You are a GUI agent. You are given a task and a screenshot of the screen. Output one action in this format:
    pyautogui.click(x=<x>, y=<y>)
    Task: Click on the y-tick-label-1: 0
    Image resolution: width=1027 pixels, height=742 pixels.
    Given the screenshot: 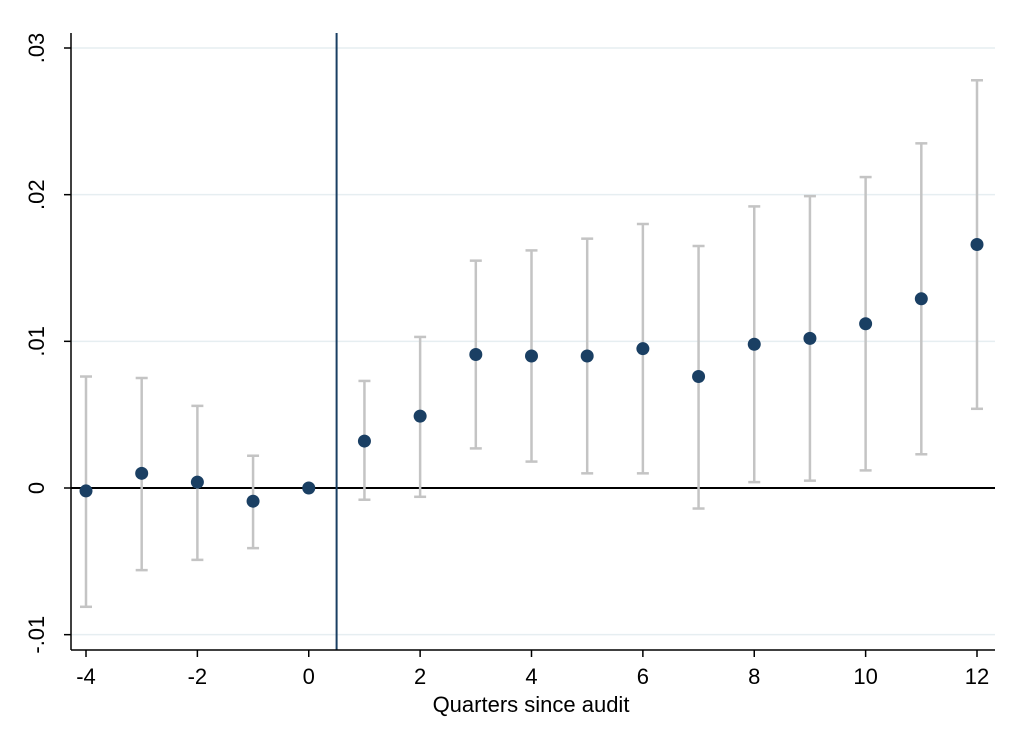 What is the action you would take?
    pyautogui.click(x=36, y=488)
    